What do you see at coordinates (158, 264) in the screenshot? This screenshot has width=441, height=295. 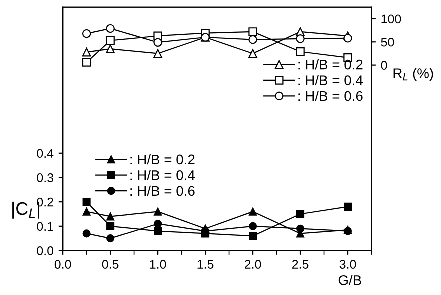 I see `x-tick-label: 1.0` at bounding box center [158, 264].